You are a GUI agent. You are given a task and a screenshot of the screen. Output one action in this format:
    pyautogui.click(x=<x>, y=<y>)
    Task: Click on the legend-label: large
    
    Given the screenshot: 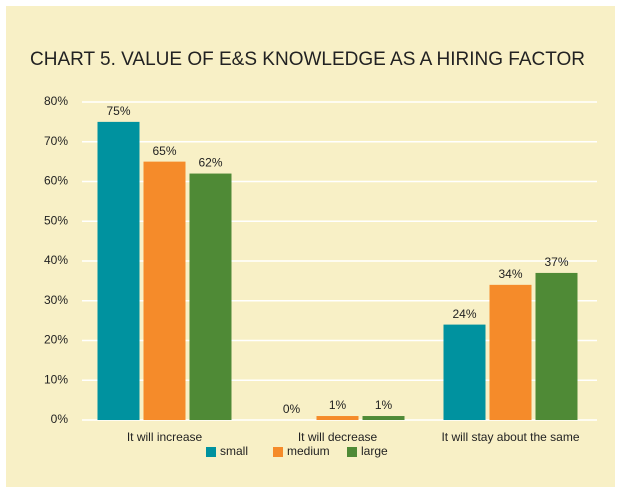 What is the action you would take?
    pyautogui.click(x=374, y=451)
    